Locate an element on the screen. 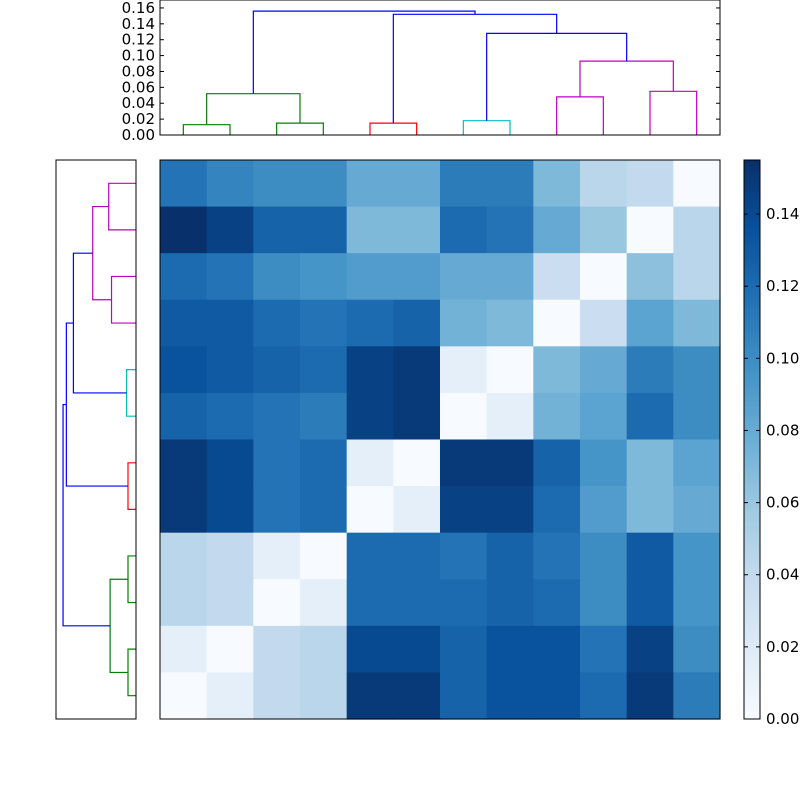 The width and height of the screenshot is (800, 804). heatmap-cell-r9-c10 is located at coordinates (650, 603).